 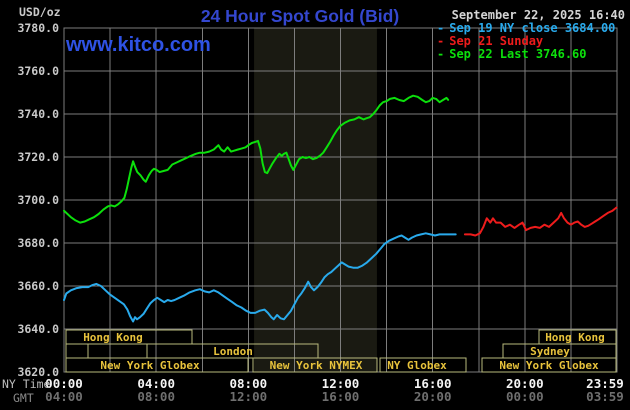 I want to click on legend-item: - Sep 21 Sunday, so click(x=526, y=41).